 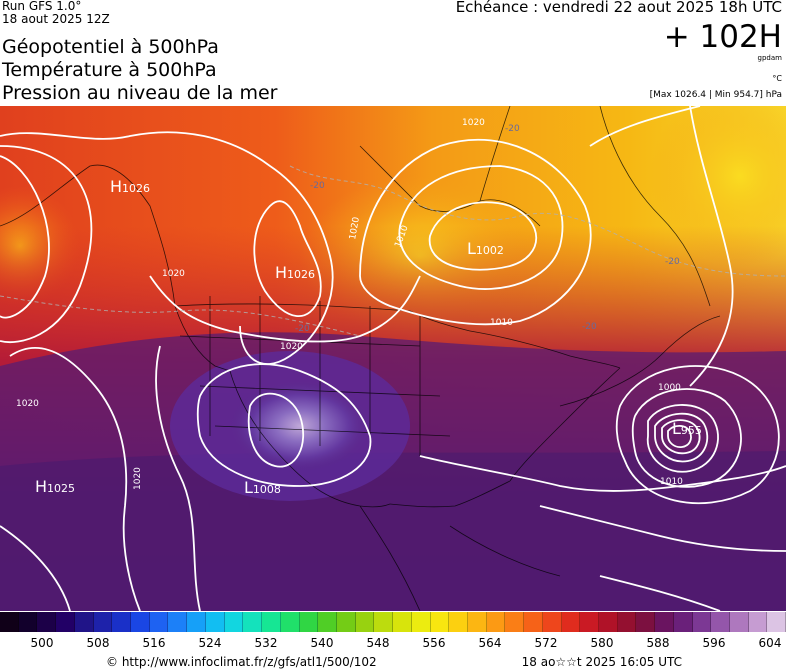 I want to click on generation-timestamp: 18 ao☆☆t 2025 16:05 UTC, so click(x=601, y=662).